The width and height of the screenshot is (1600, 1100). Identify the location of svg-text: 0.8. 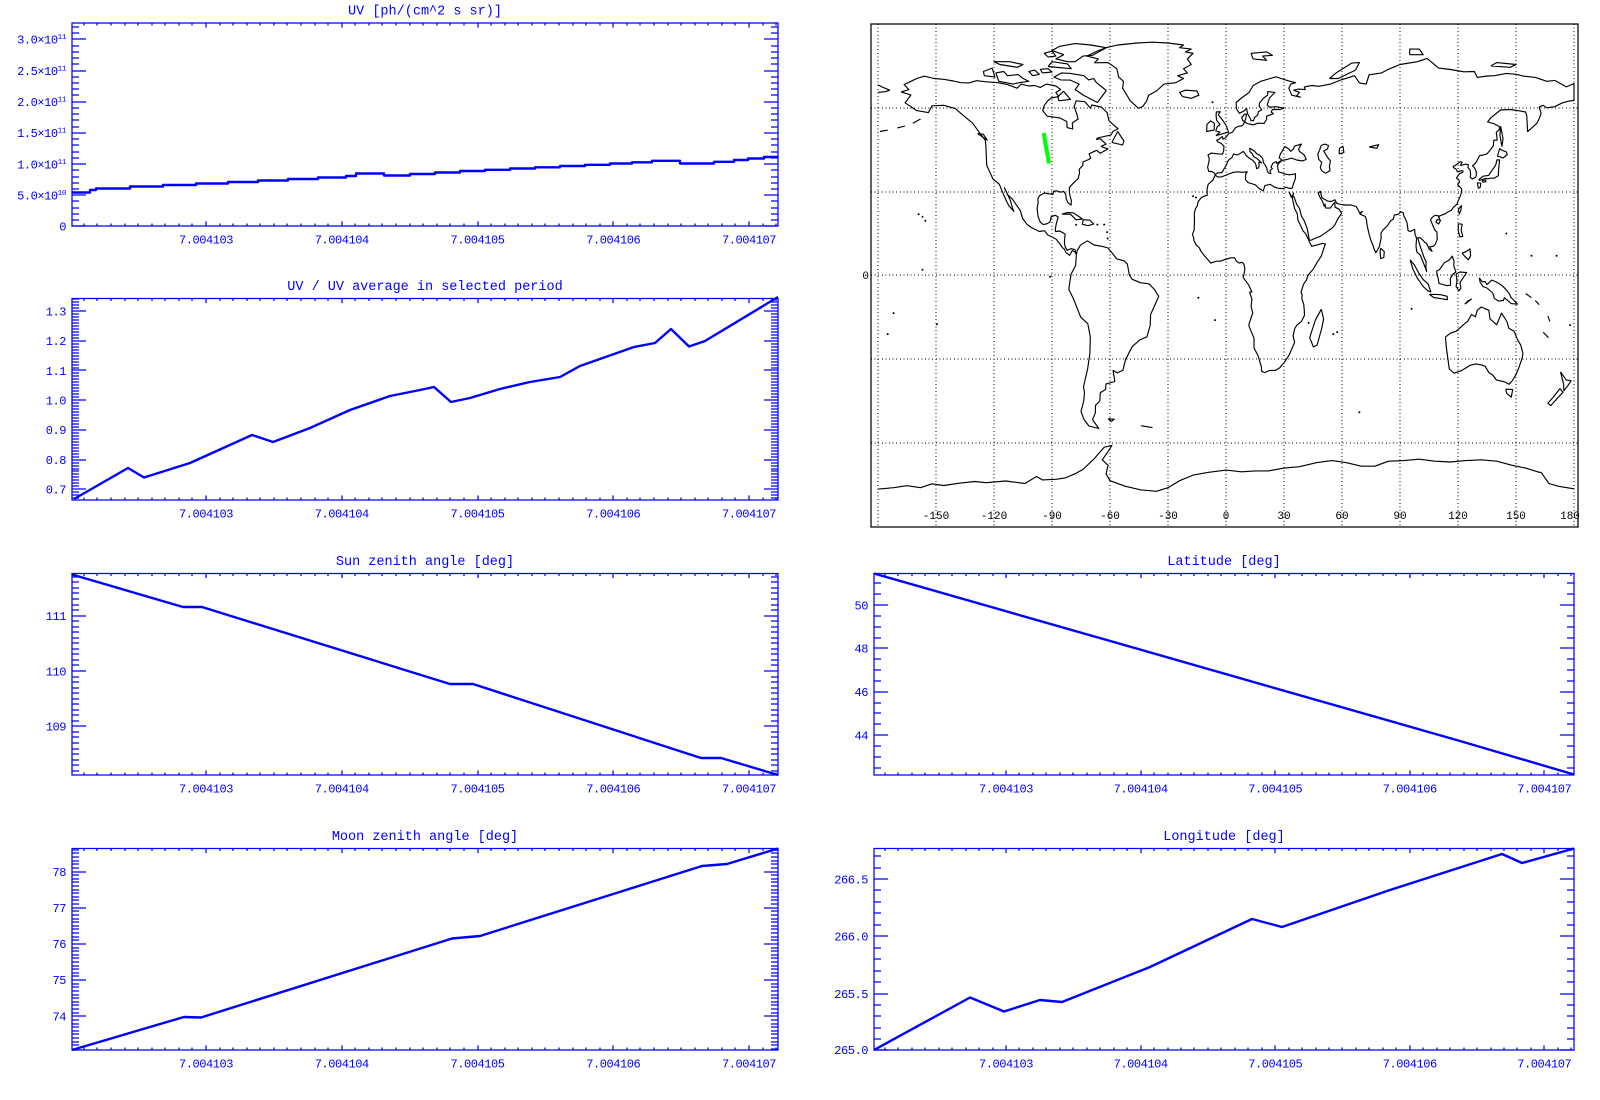
(56, 461).